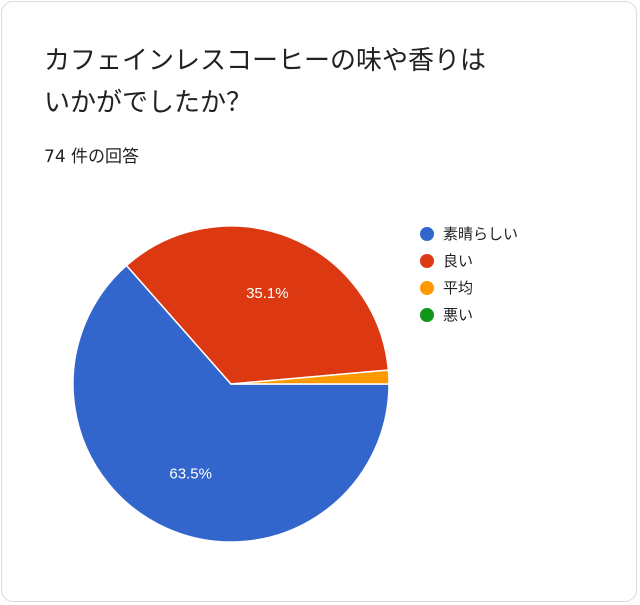 The image size is (640, 605). I want to click on question-title-line1: カフェインレスコーヒーの味や香りは, so click(265, 61).